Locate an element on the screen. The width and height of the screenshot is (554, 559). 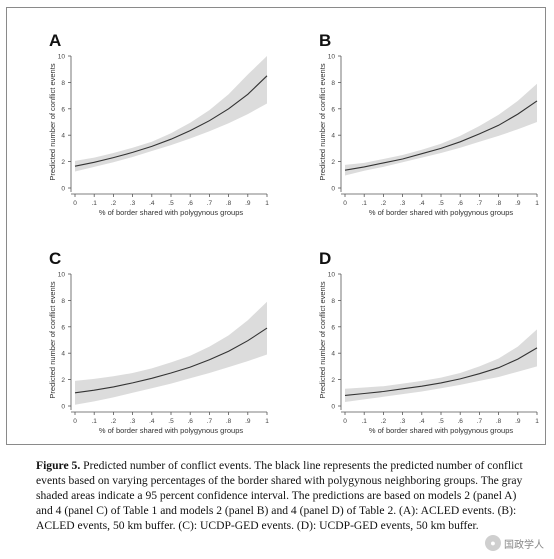
panel-label: A is located at coordinates (55, 40).